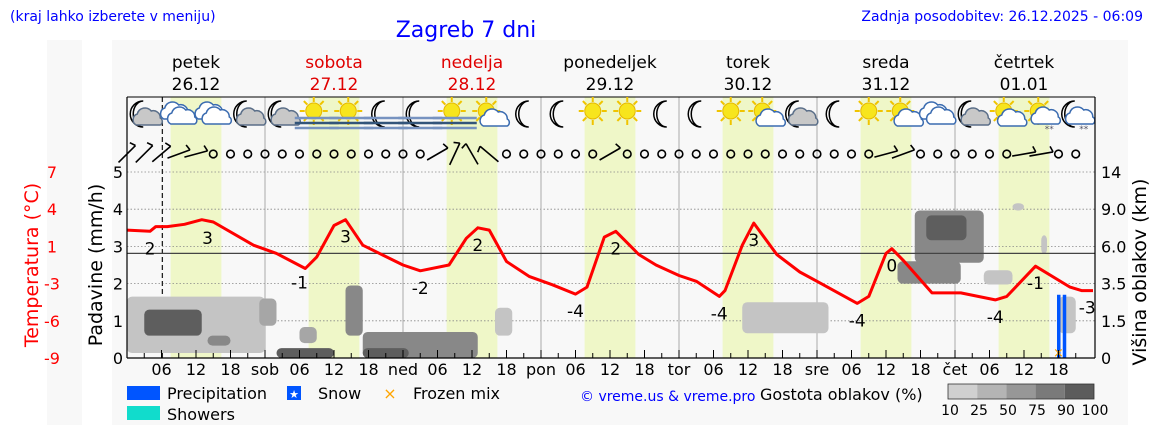  What do you see at coordinates (891, 267) in the screenshot?
I see `temperature-extreme-label: 0` at bounding box center [891, 267].